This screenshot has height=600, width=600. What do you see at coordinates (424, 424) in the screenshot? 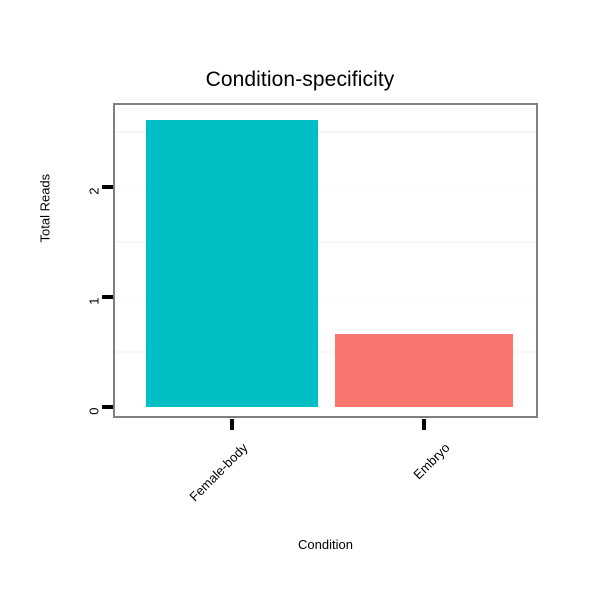
I see `x-tick-mark-embryo` at bounding box center [424, 424].